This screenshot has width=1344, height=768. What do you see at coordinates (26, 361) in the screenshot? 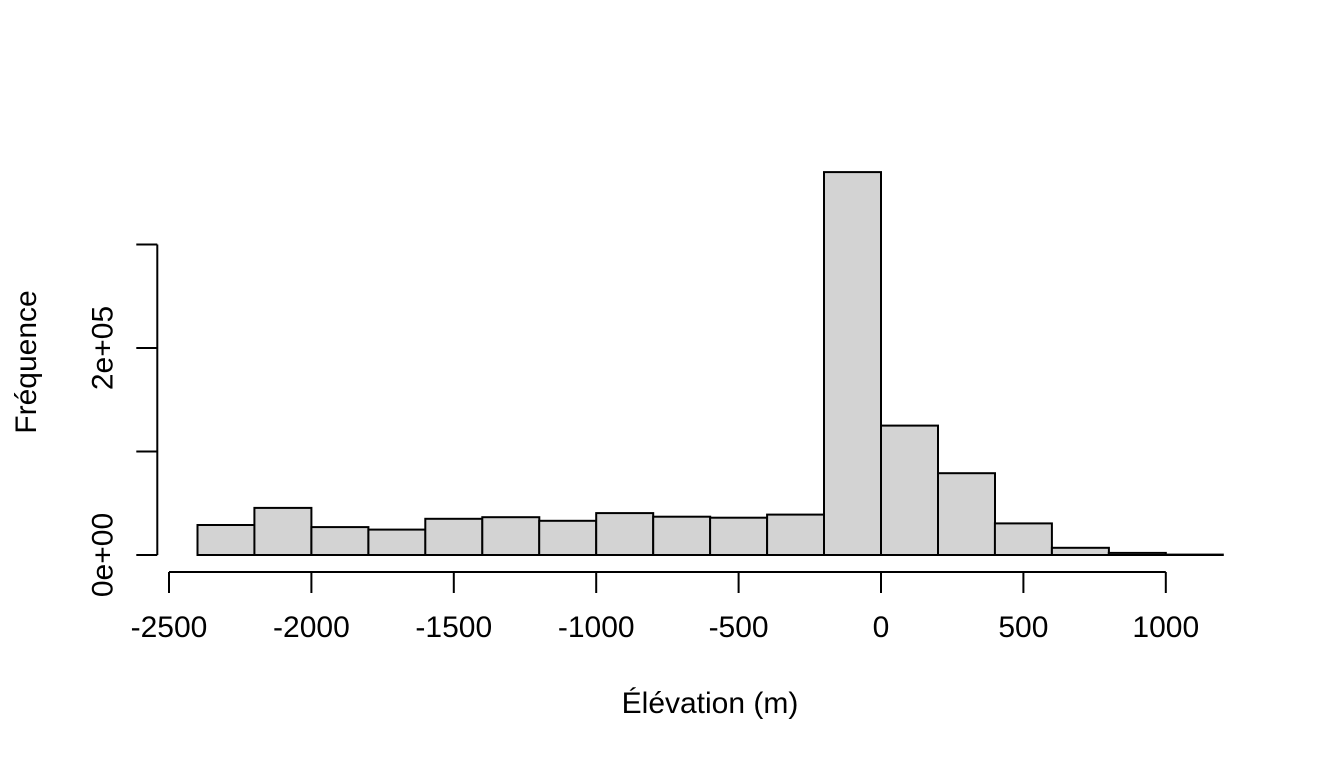
I see `y-axis-title: Fréquence` at bounding box center [26, 361].